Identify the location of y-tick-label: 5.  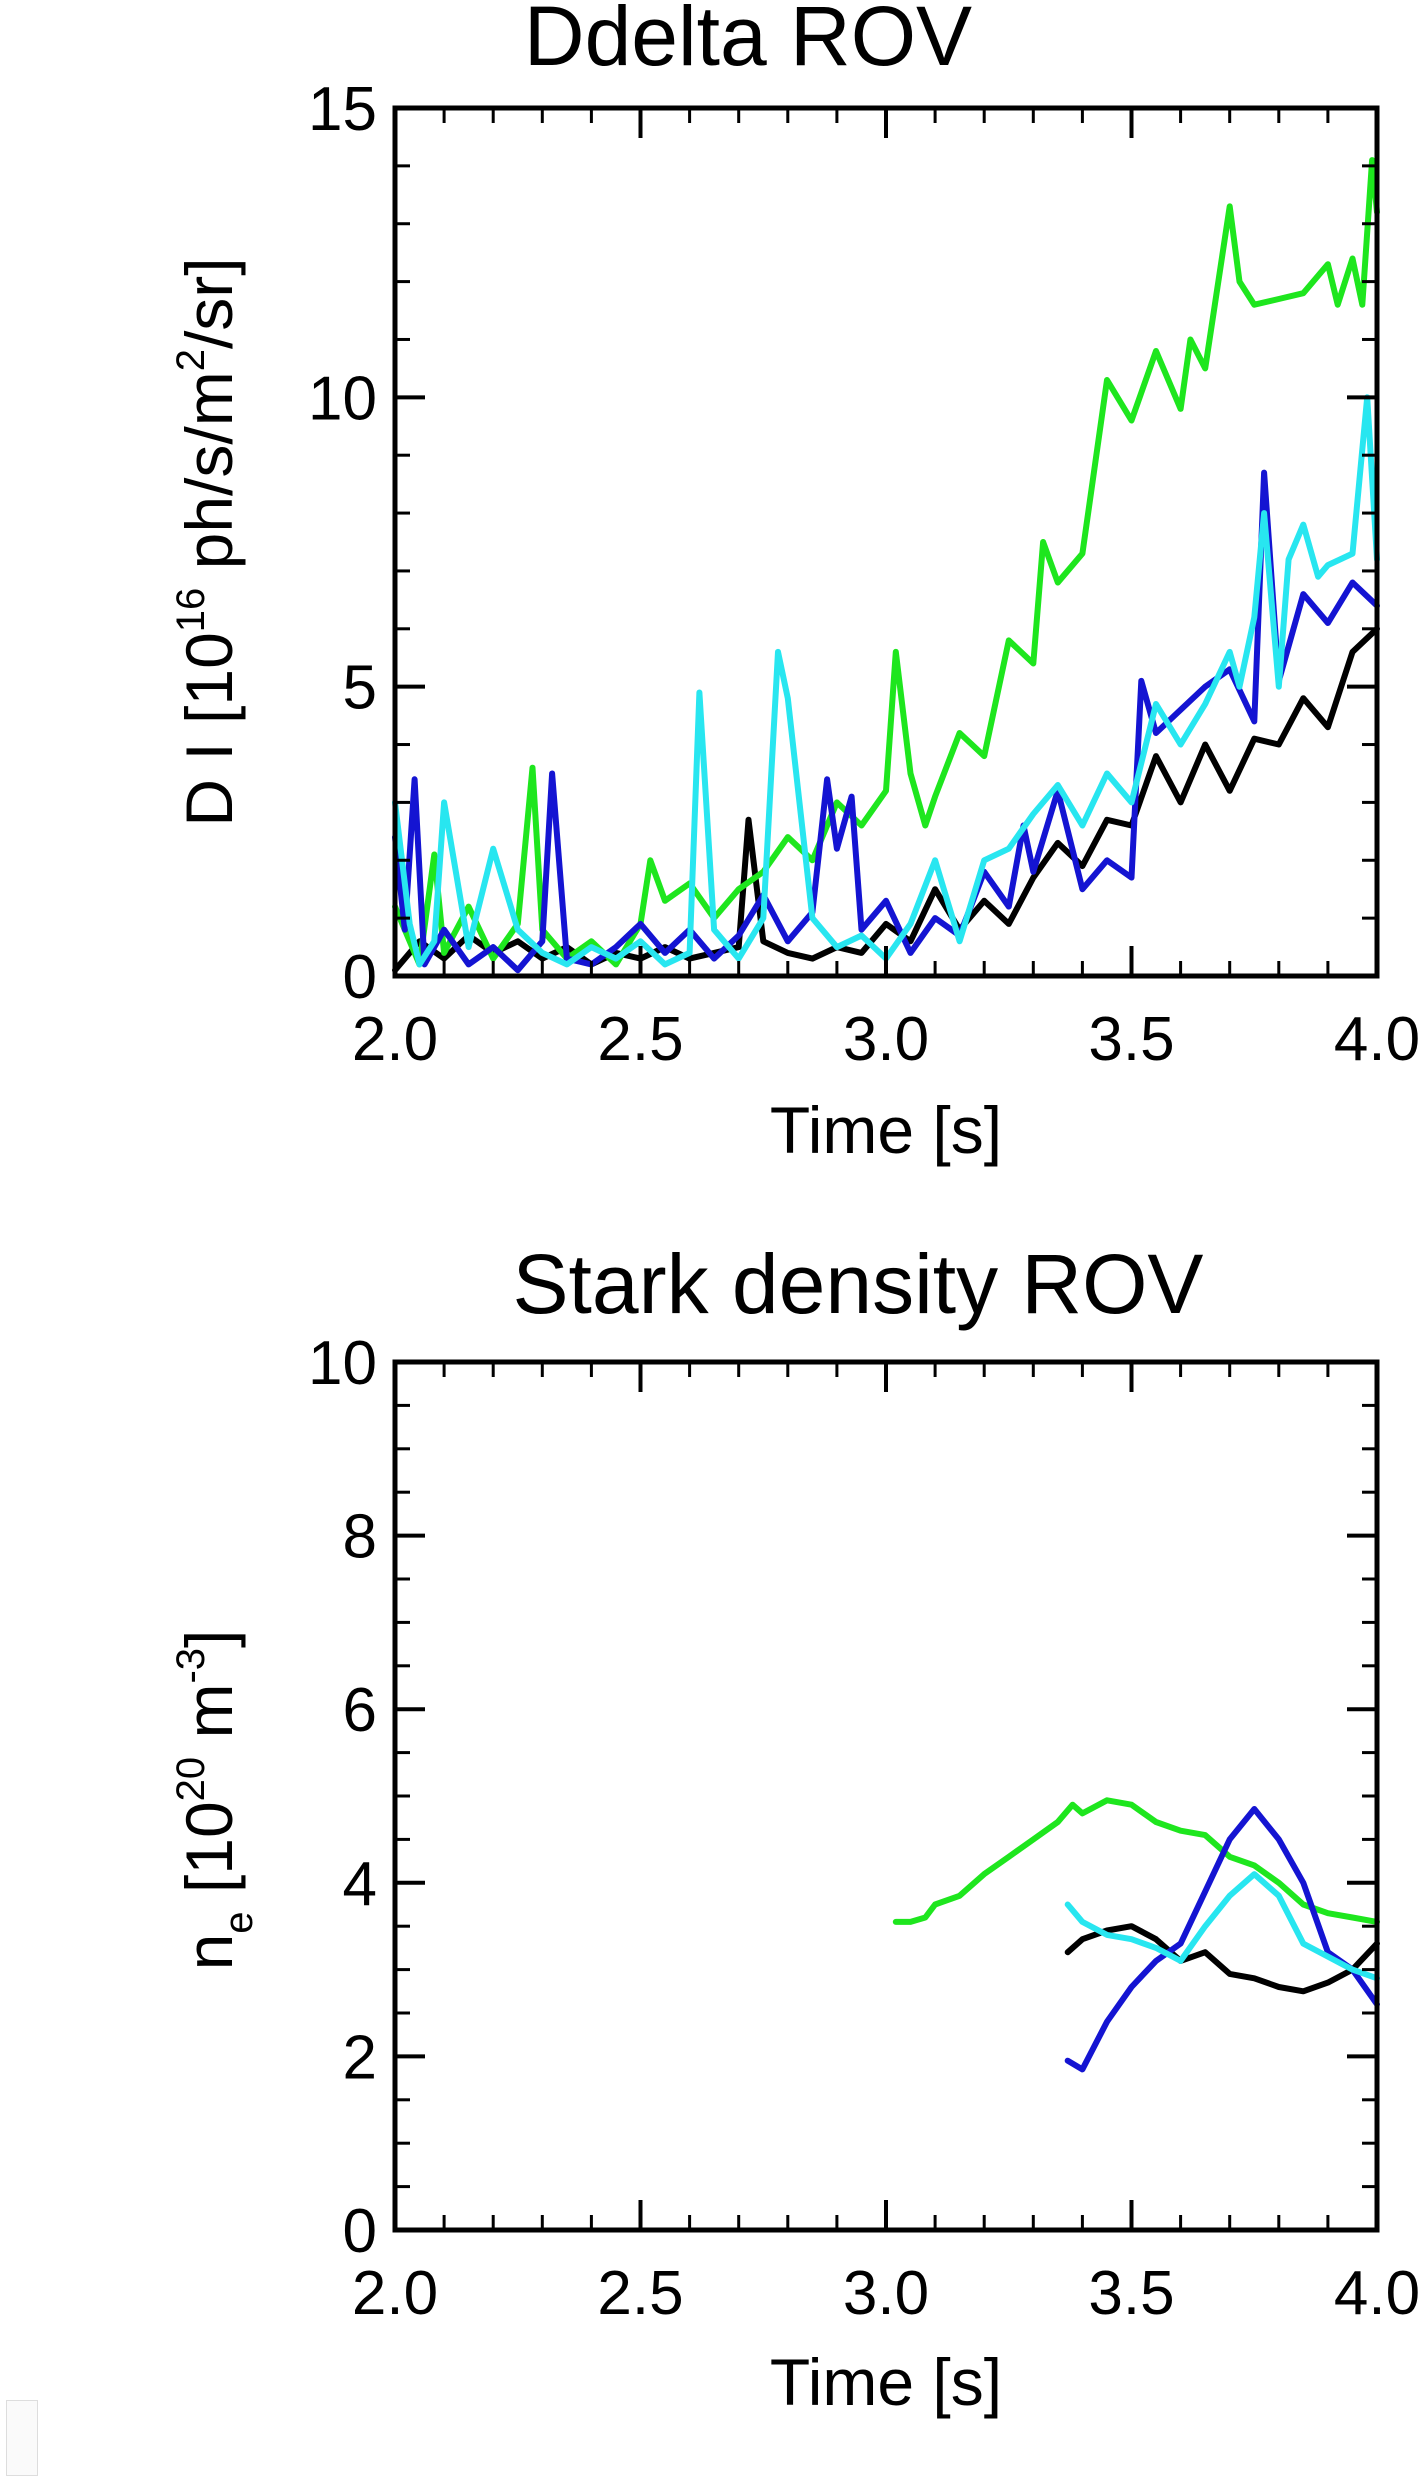
(360, 688).